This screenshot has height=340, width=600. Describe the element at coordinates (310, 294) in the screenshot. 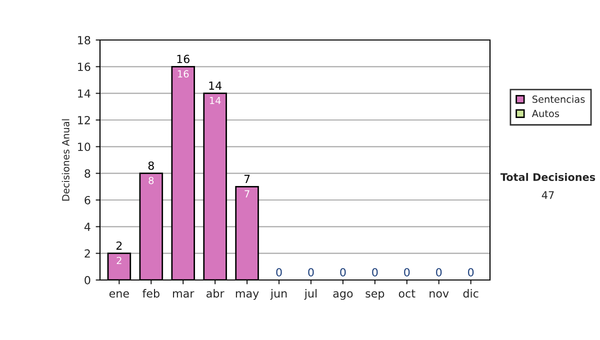

I see `x-tick-label: jul` at that location.